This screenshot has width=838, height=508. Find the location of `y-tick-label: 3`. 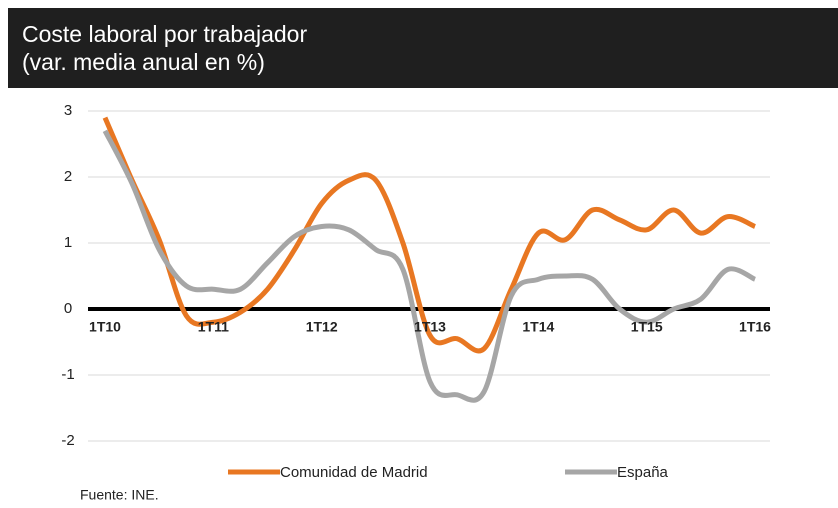

y-tick-label: 3 is located at coordinates (68, 110).